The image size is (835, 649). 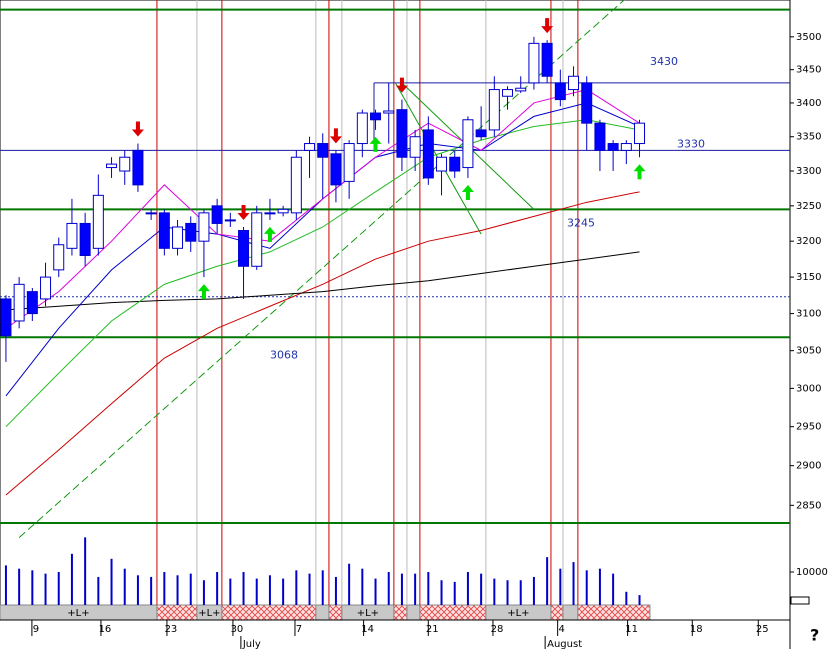 What do you see at coordinates (808, 351) in the screenshot?
I see `y-tick-label: 3050` at bounding box center [808, 351].